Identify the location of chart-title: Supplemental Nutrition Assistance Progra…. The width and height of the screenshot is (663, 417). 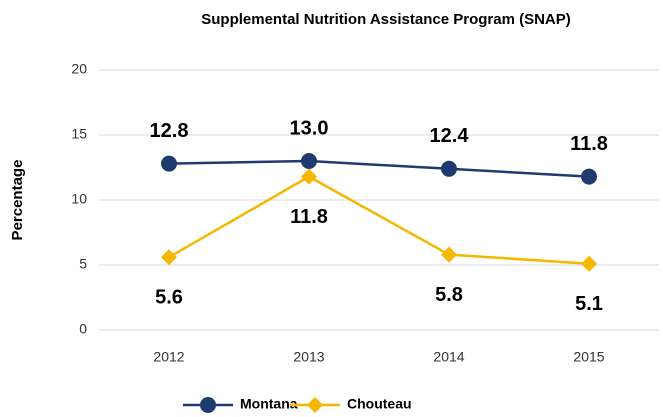
(386, 19).